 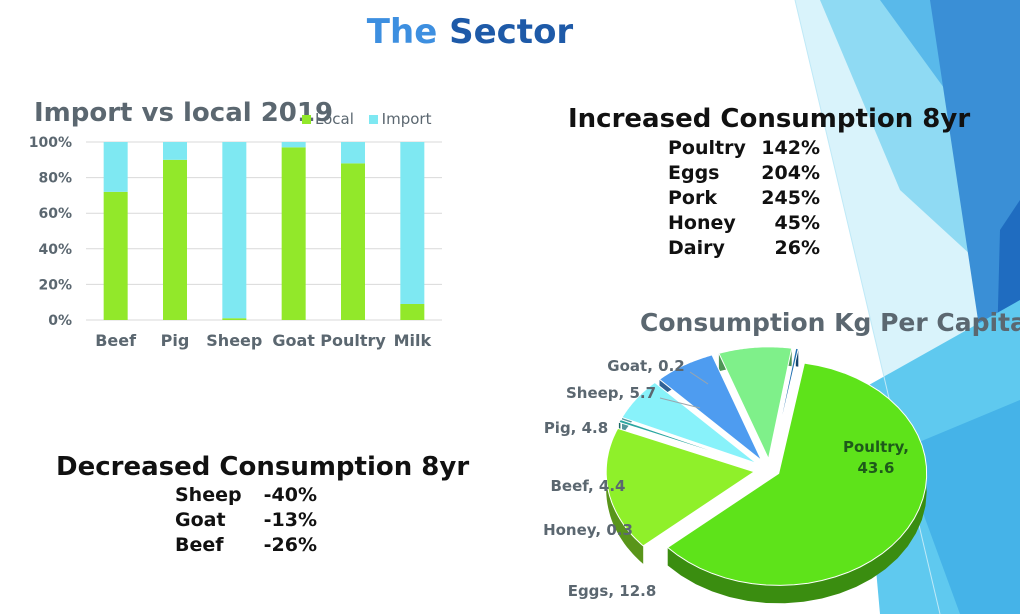 What do you see at coordinates (790, 197) in the screenshot?
I see `increased-value: 245%` at bounding box center [790, 197].